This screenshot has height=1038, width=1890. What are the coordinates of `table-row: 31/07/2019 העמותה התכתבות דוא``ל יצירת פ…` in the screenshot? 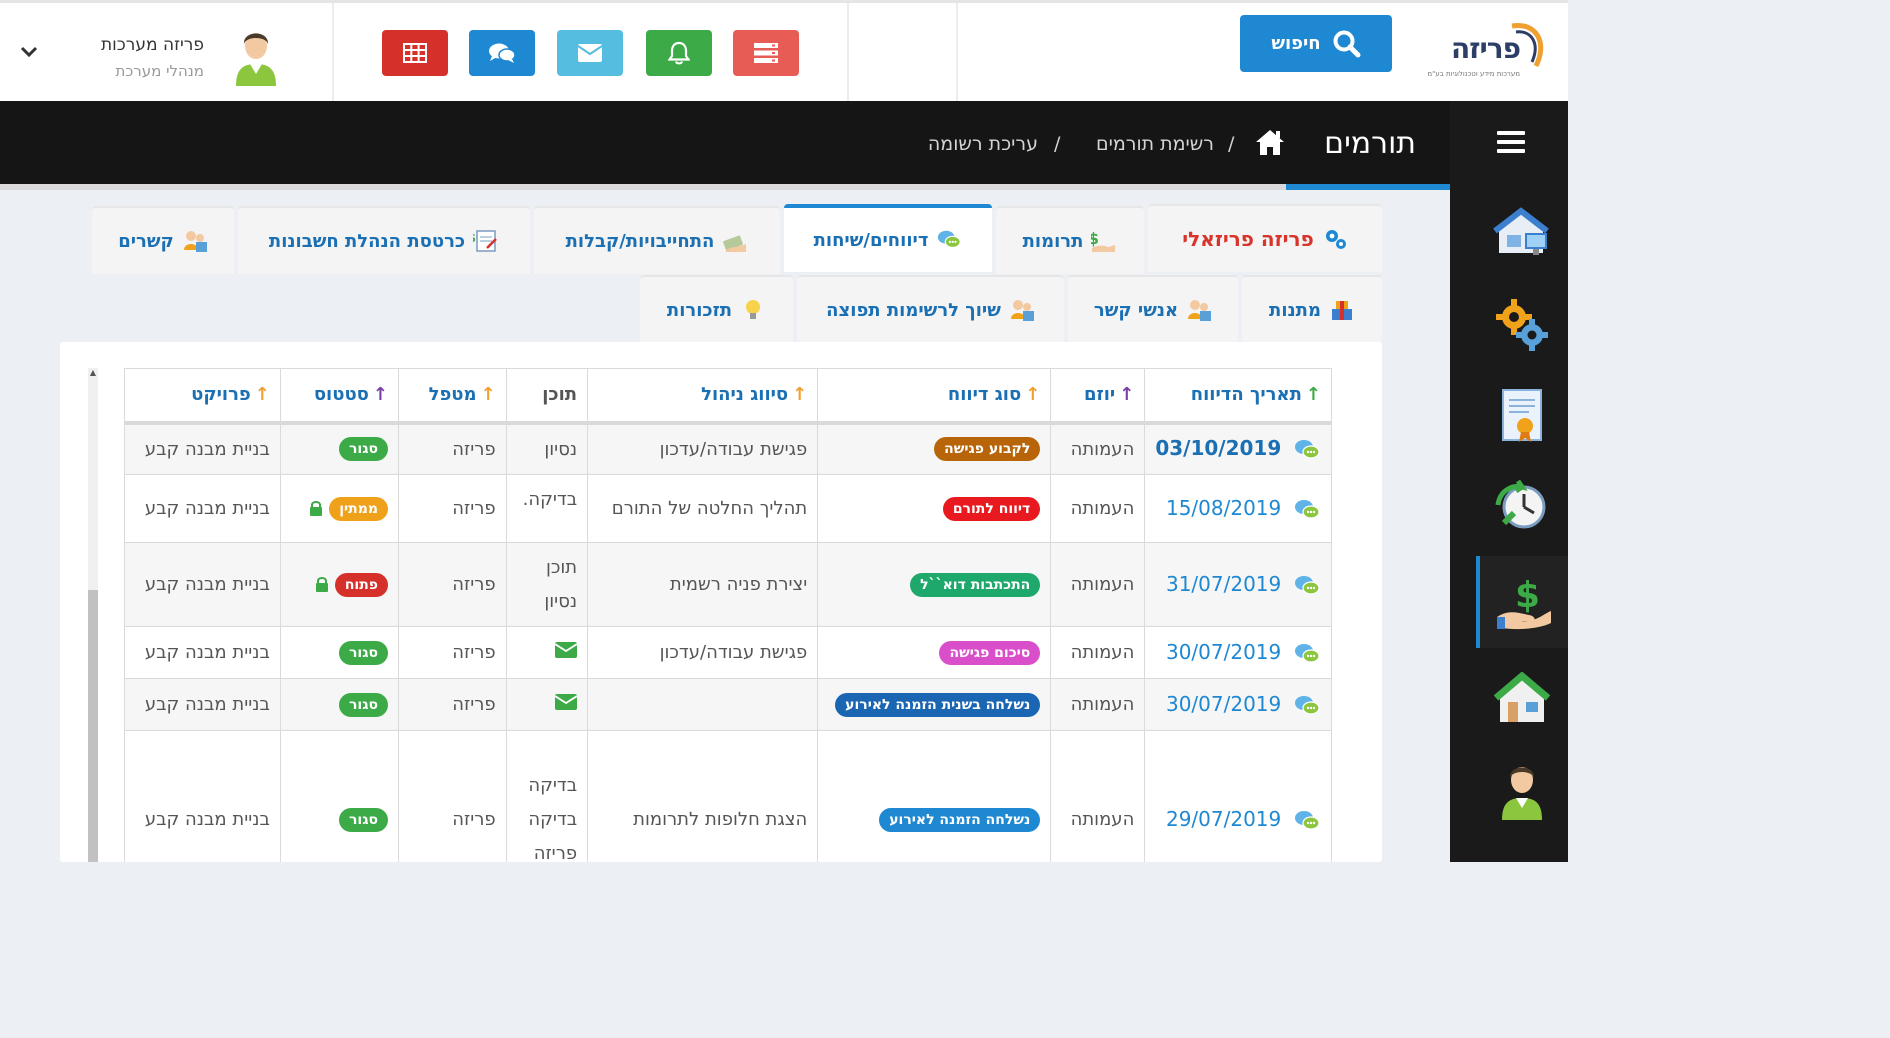 It's located at (728, 584).